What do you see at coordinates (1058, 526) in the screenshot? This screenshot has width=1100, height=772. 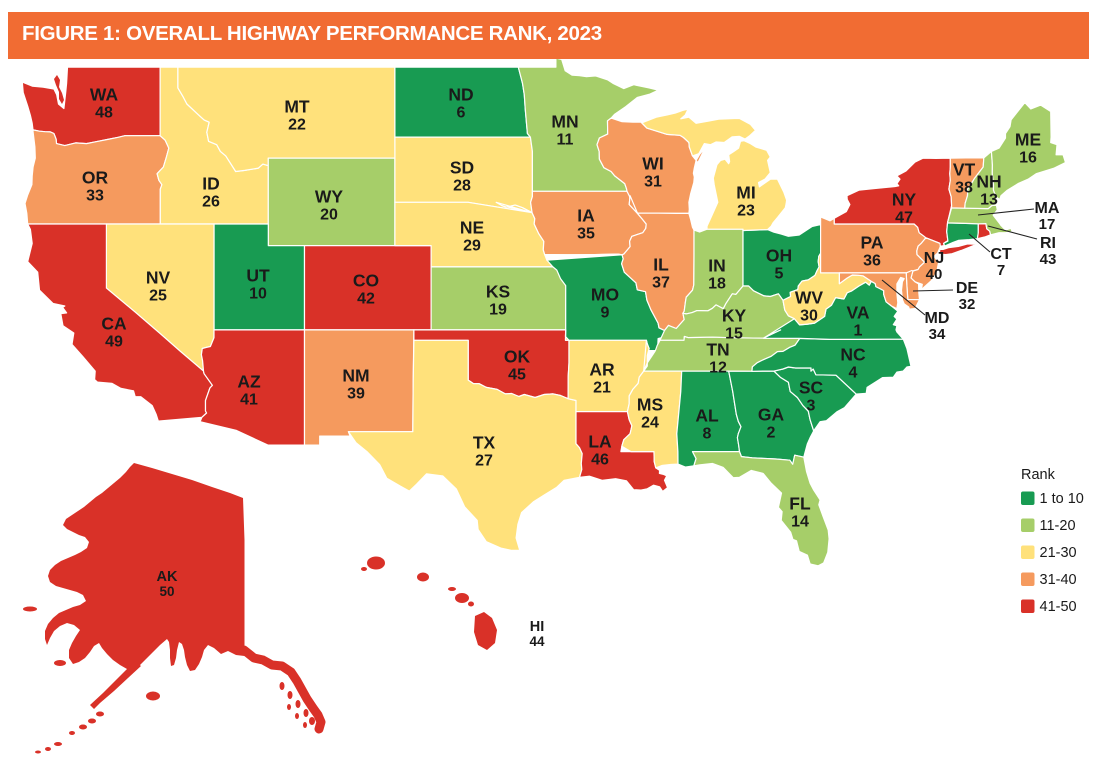 I see `svg-text: 11-20` at bounding box center [1058, 526].